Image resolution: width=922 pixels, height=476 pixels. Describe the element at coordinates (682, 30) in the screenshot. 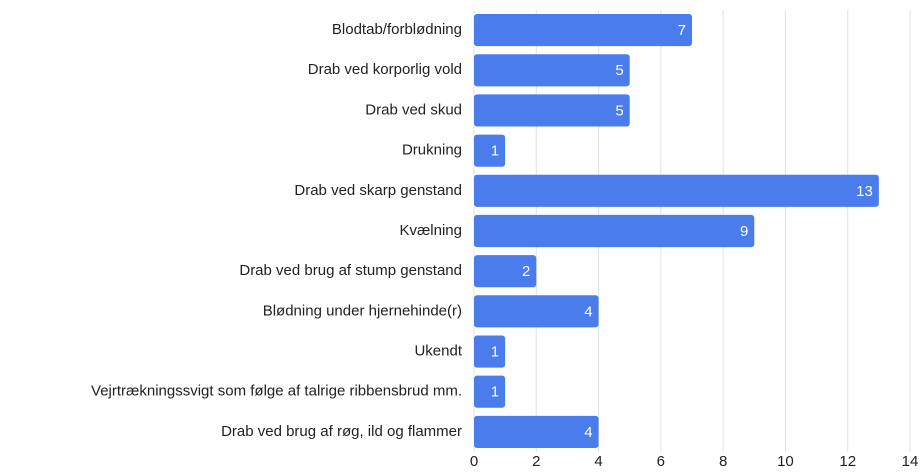

I see `data-label: 7` at that location.